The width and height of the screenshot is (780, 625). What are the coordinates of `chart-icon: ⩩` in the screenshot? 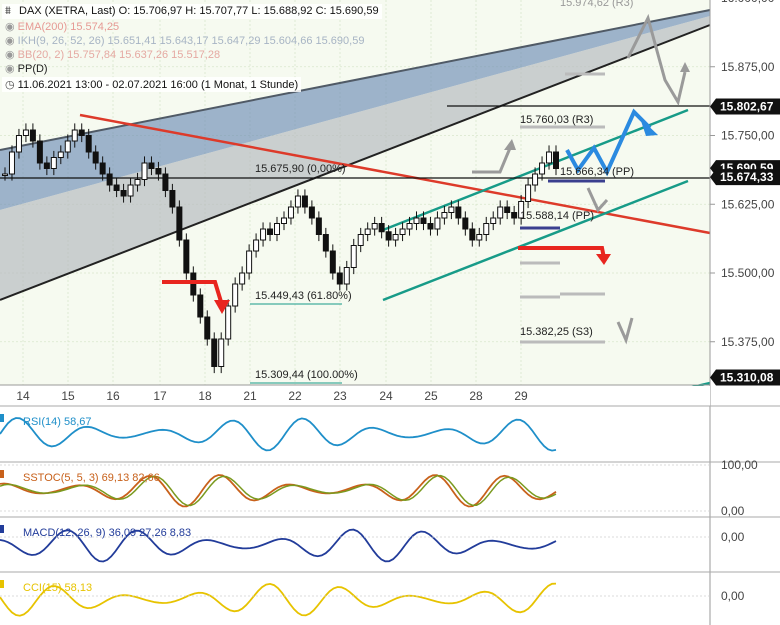 It's located at (8, 11).